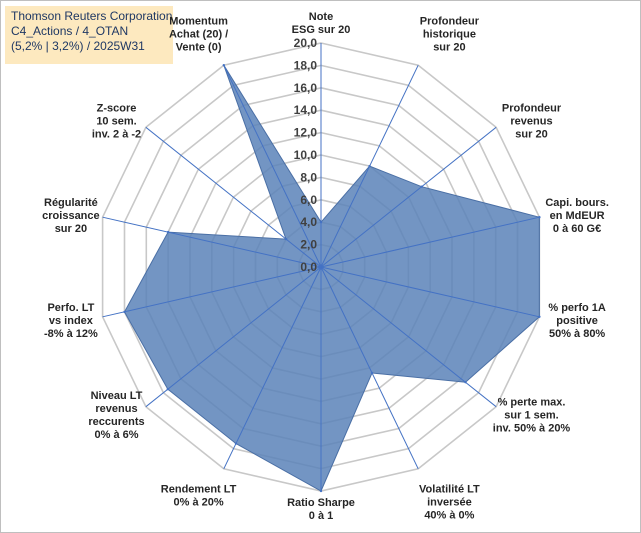 The width and height of the screenshot is (641, 533). I want to click on axis-label-2: Profondeur revenus sur 20, so click(532, 121).